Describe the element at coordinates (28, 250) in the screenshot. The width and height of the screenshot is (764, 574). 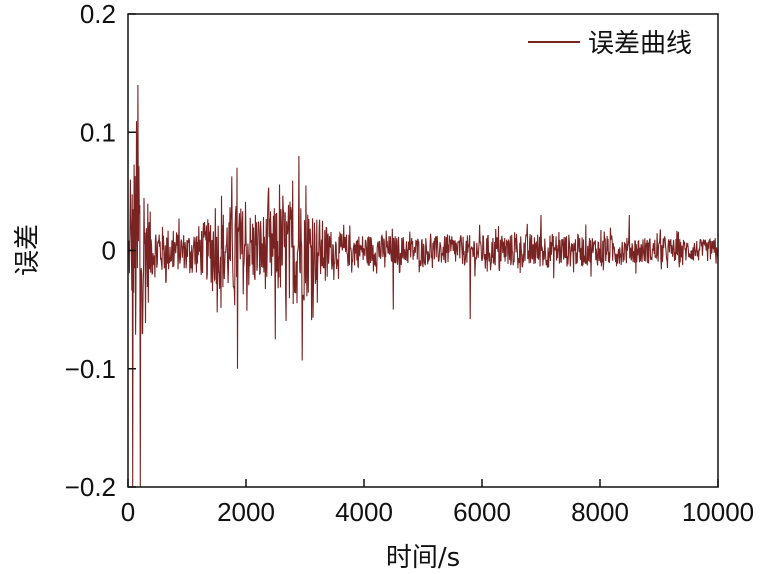
I see `y-axis-title: 误差` at that location.